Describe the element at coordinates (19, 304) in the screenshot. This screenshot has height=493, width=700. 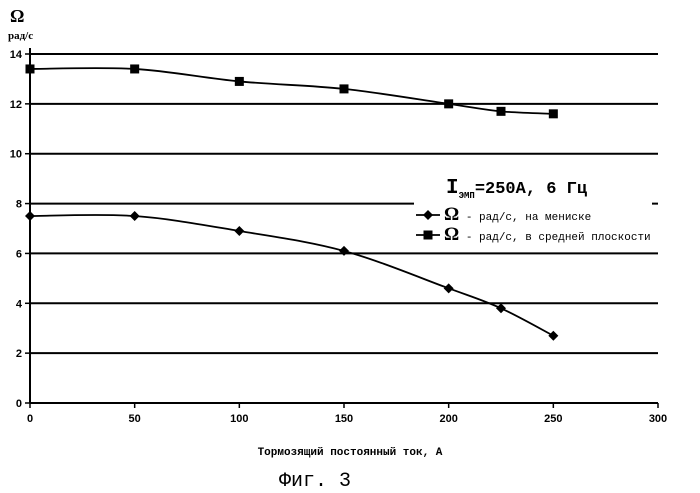
I see `y-tick-label: 4` at that location.